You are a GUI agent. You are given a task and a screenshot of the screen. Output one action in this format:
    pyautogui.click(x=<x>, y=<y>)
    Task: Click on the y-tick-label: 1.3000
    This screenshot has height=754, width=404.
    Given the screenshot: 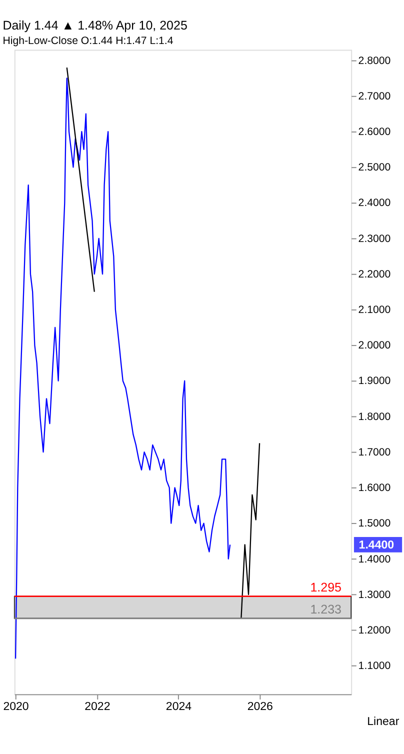 What is the action you would take?
    pyautogui.click(x=374, y=594)
    